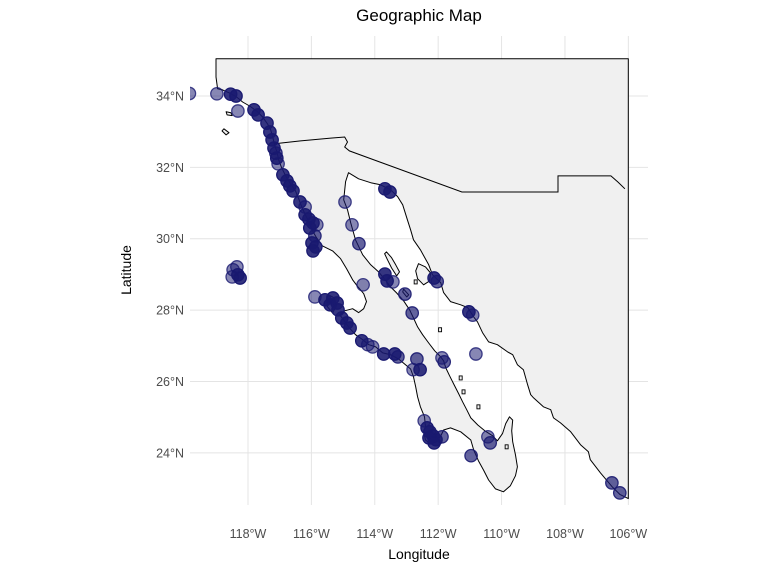  I want to click on x-tick-label: 112°W, so click(438, 534).